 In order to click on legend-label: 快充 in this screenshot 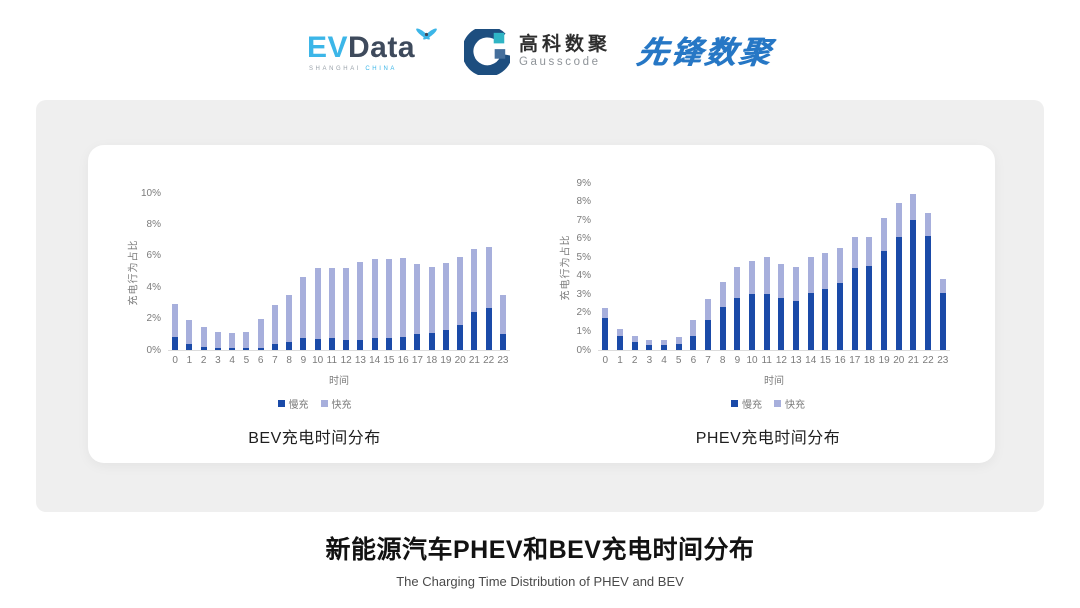, I will do `click(795, 405)`.